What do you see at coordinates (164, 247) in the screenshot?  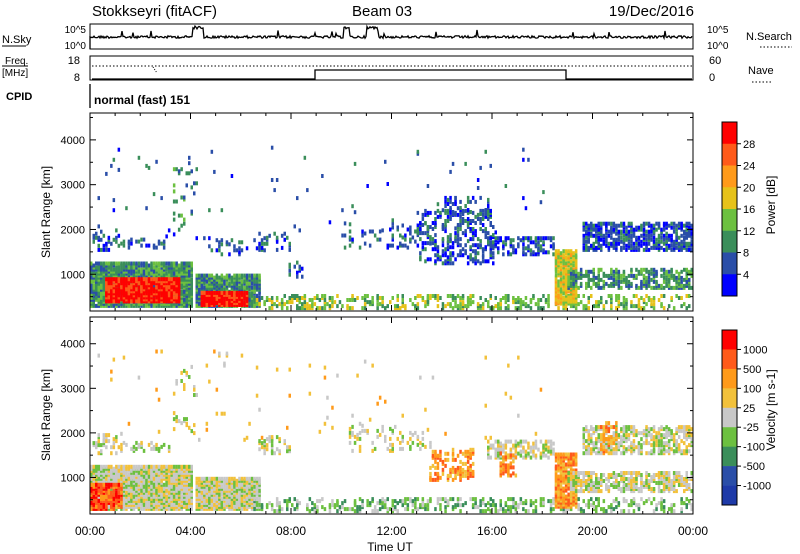 I see `power-cell-r5` at bounding box center [164, 247].